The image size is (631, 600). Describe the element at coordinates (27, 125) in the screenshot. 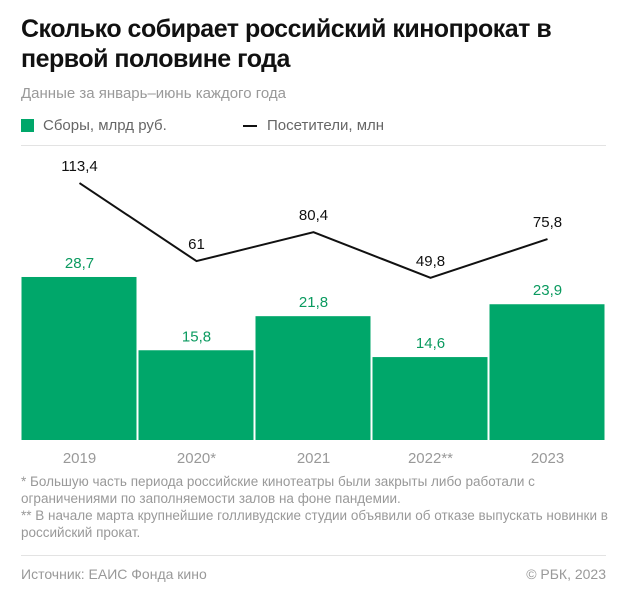

I see `legend-swatch-bar` at that location.